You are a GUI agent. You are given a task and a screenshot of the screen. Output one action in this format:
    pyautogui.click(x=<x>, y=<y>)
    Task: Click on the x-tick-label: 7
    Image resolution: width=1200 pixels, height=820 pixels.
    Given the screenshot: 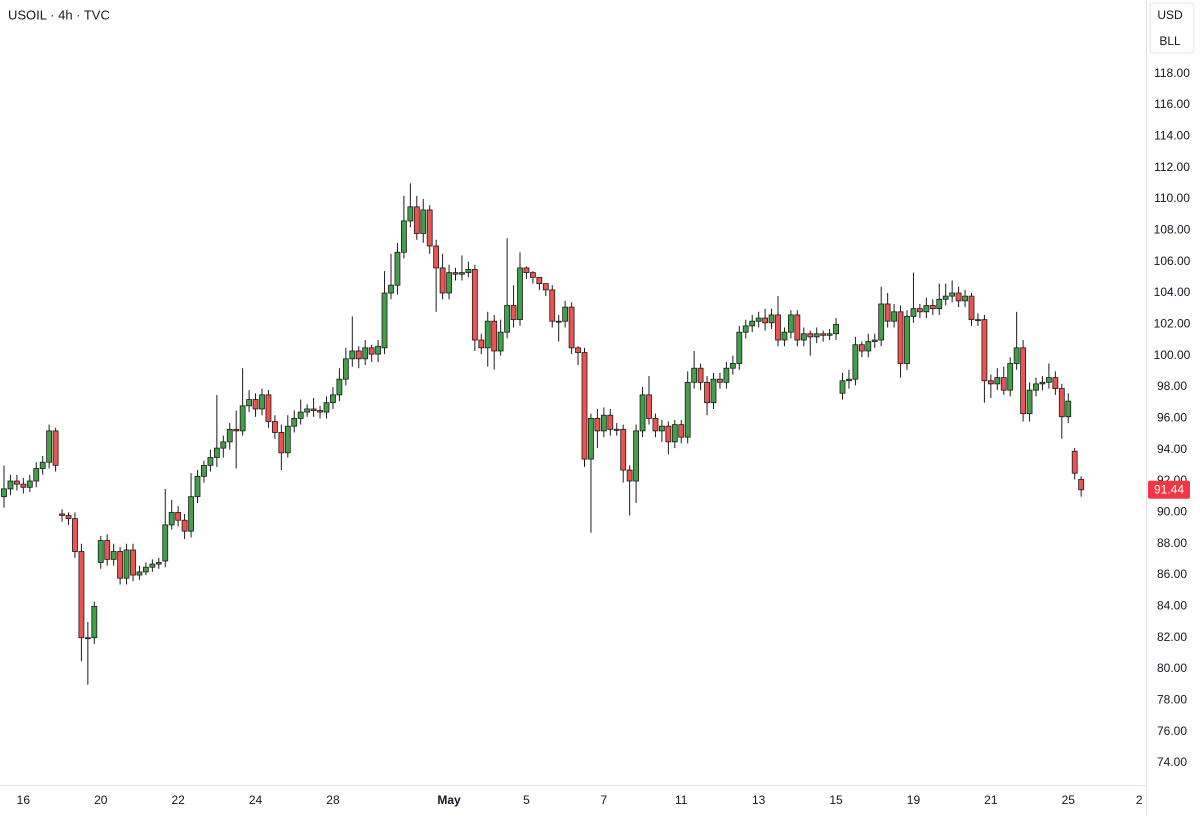 What is the action you would take?
    pyautogui.click(x=604, y=800)
    